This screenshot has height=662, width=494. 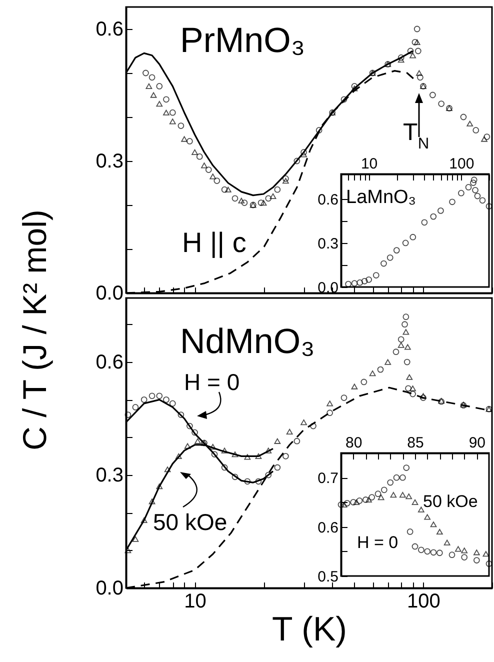 What do you see at coordinates (243, 40) in the screenshot?
I see `chart-title: PrMnO₃` at bounding box center [243, 40].